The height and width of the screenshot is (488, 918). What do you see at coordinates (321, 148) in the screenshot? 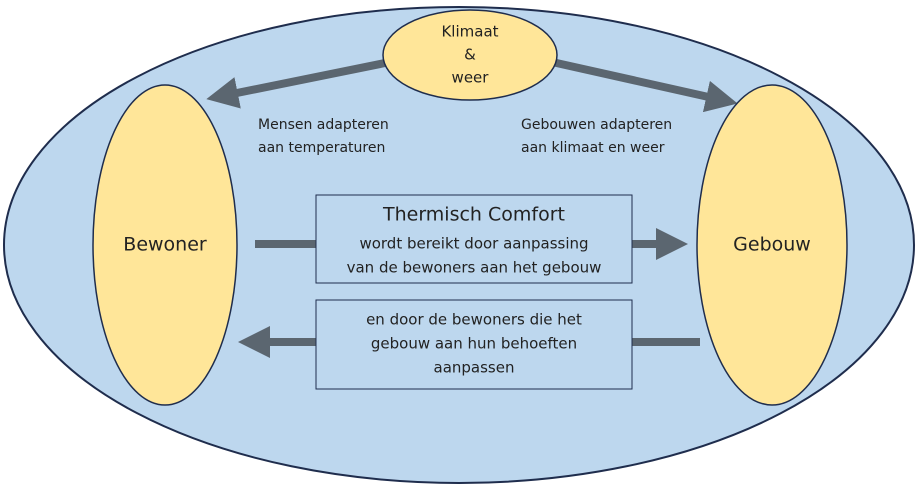
I see `label-text: aan temperaturen` at bounding box center [321, 148].